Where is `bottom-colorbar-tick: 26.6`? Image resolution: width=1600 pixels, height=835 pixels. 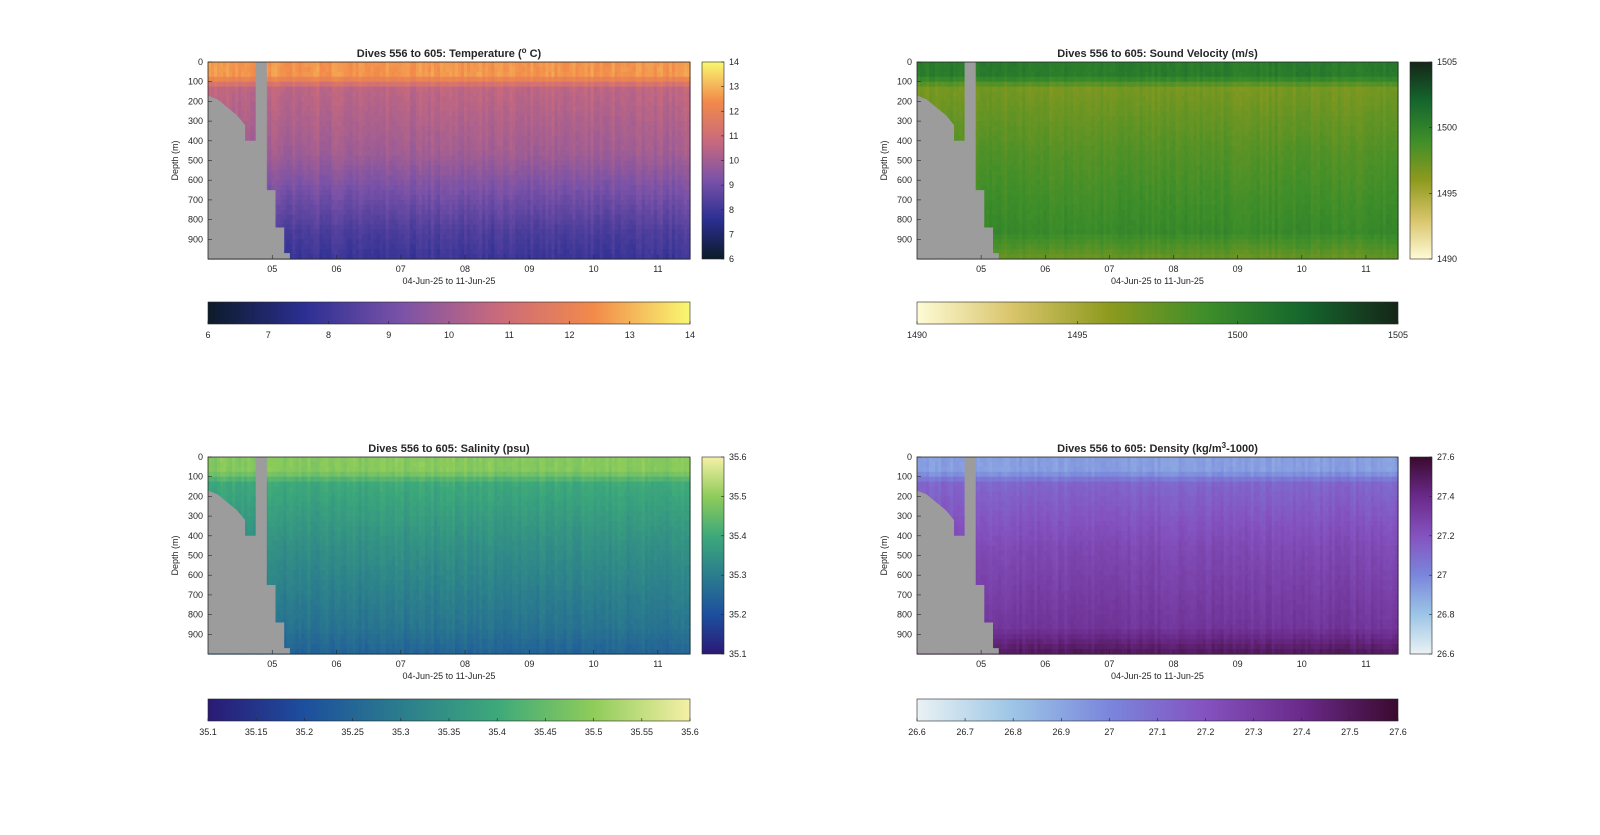 bottom-colorbar-tick: 26.6 is located at coordinates (917, 732).